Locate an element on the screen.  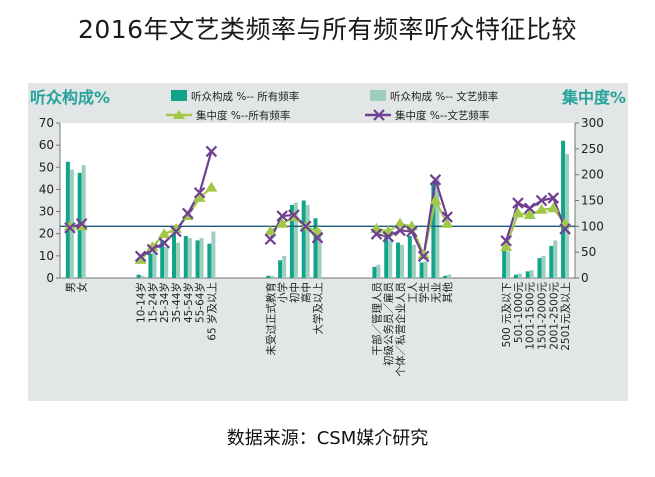
category-label: 工人 is located at coordinates (413, 292).